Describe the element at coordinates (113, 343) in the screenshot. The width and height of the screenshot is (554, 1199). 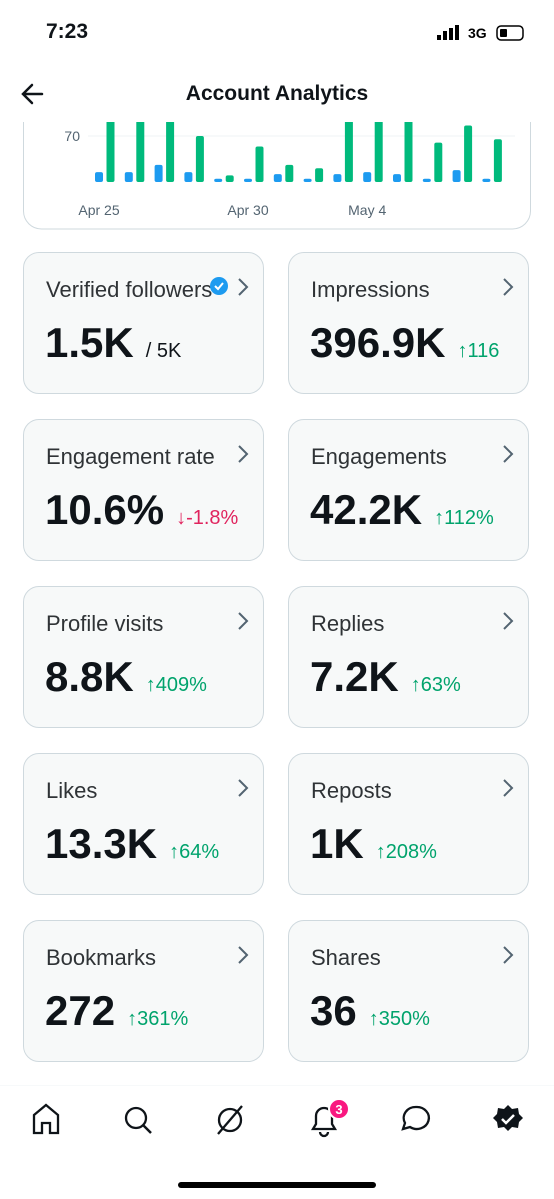
I see `metric-value: 1.5K / 5K` at that location.